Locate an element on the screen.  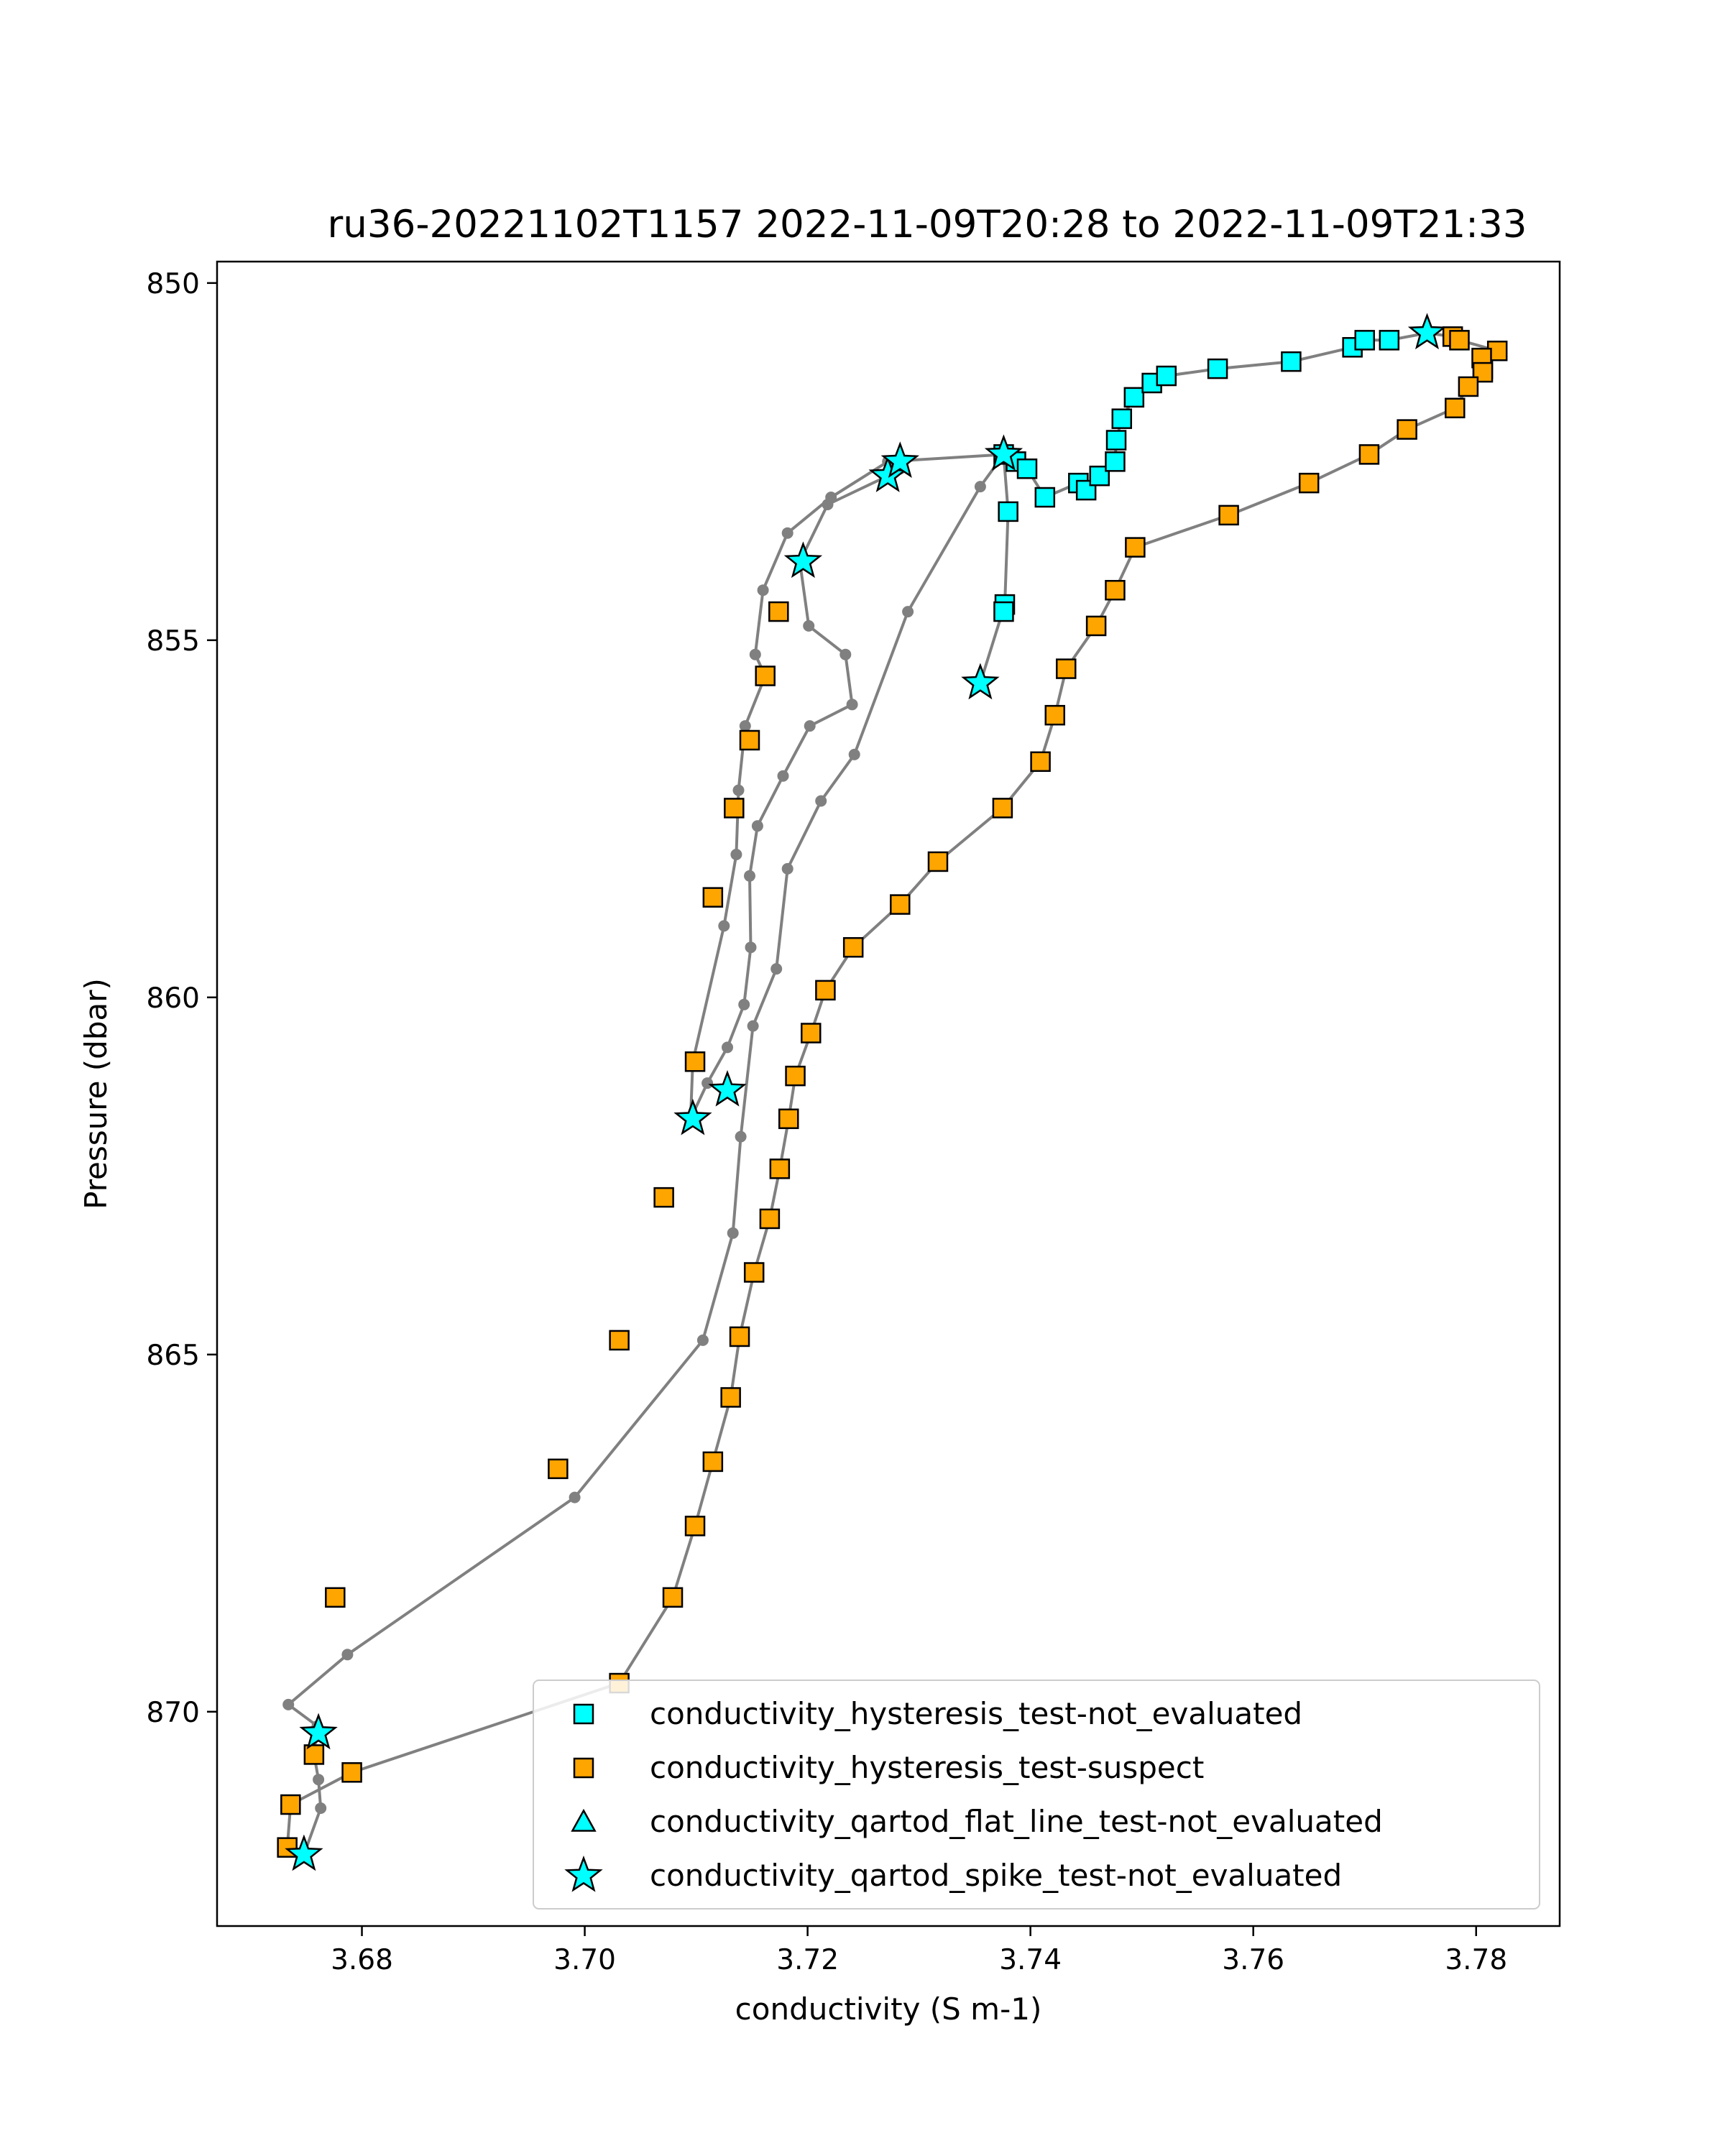
legend-label-2: conductivity_hysteresis_test-suspect is located at coordinates (927, 1767).